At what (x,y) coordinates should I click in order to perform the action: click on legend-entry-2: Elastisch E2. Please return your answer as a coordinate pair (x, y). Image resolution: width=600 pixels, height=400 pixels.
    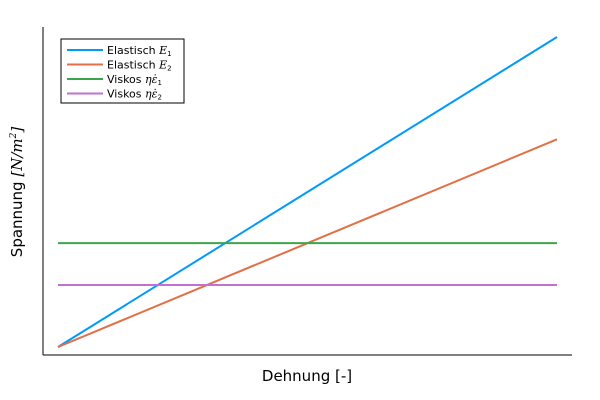
    Looking at the image, I should click on (139, 66).